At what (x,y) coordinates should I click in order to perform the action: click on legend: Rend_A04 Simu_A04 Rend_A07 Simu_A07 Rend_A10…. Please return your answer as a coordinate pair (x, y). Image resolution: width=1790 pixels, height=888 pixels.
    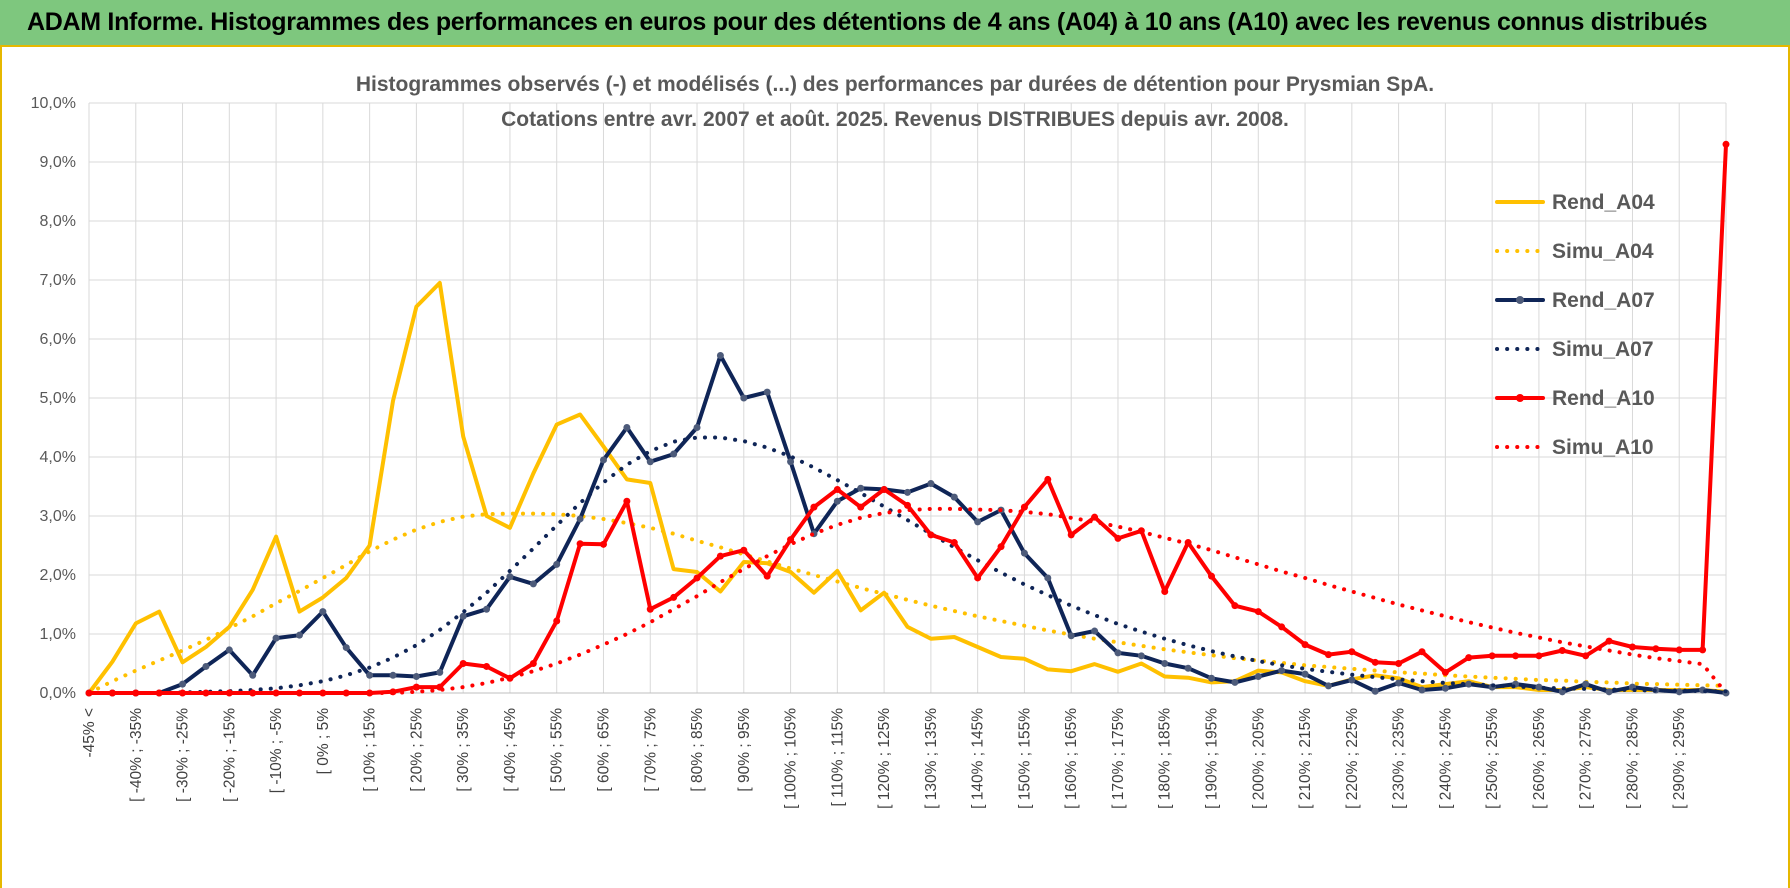
    Looking at the image, I should click on (1575, 325).